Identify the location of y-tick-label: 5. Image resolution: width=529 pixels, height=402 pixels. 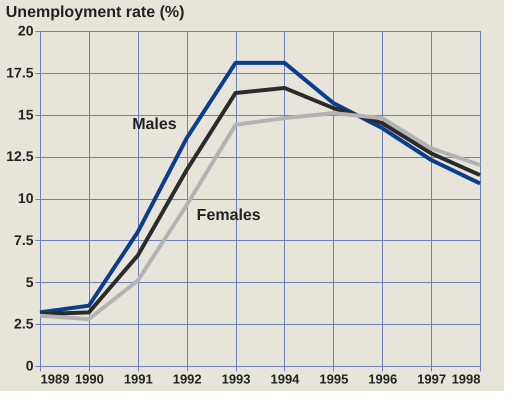
(30, 282).